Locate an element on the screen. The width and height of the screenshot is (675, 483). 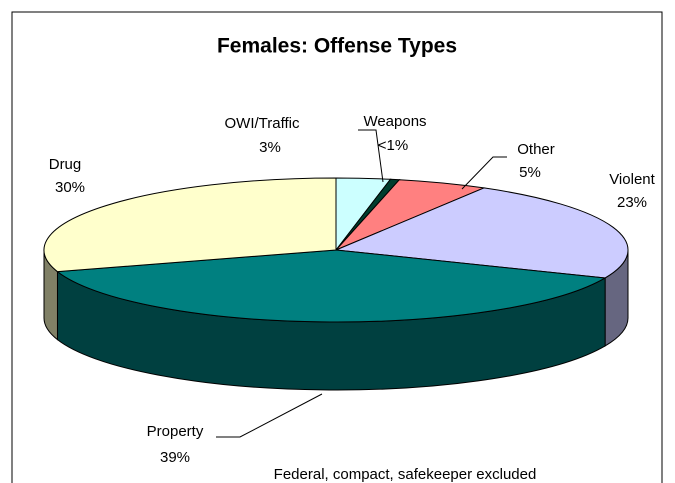
slice-label: Violent is located at coordinates (632, 179).